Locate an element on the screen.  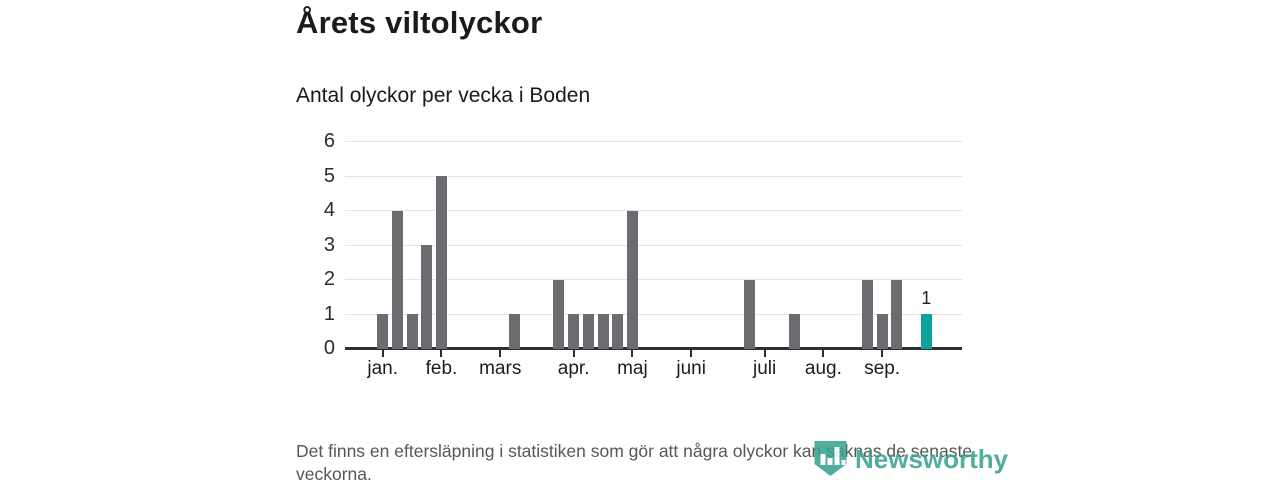
newsworthy-wordmark: Newsworthy is located at coordinates (932, 458).